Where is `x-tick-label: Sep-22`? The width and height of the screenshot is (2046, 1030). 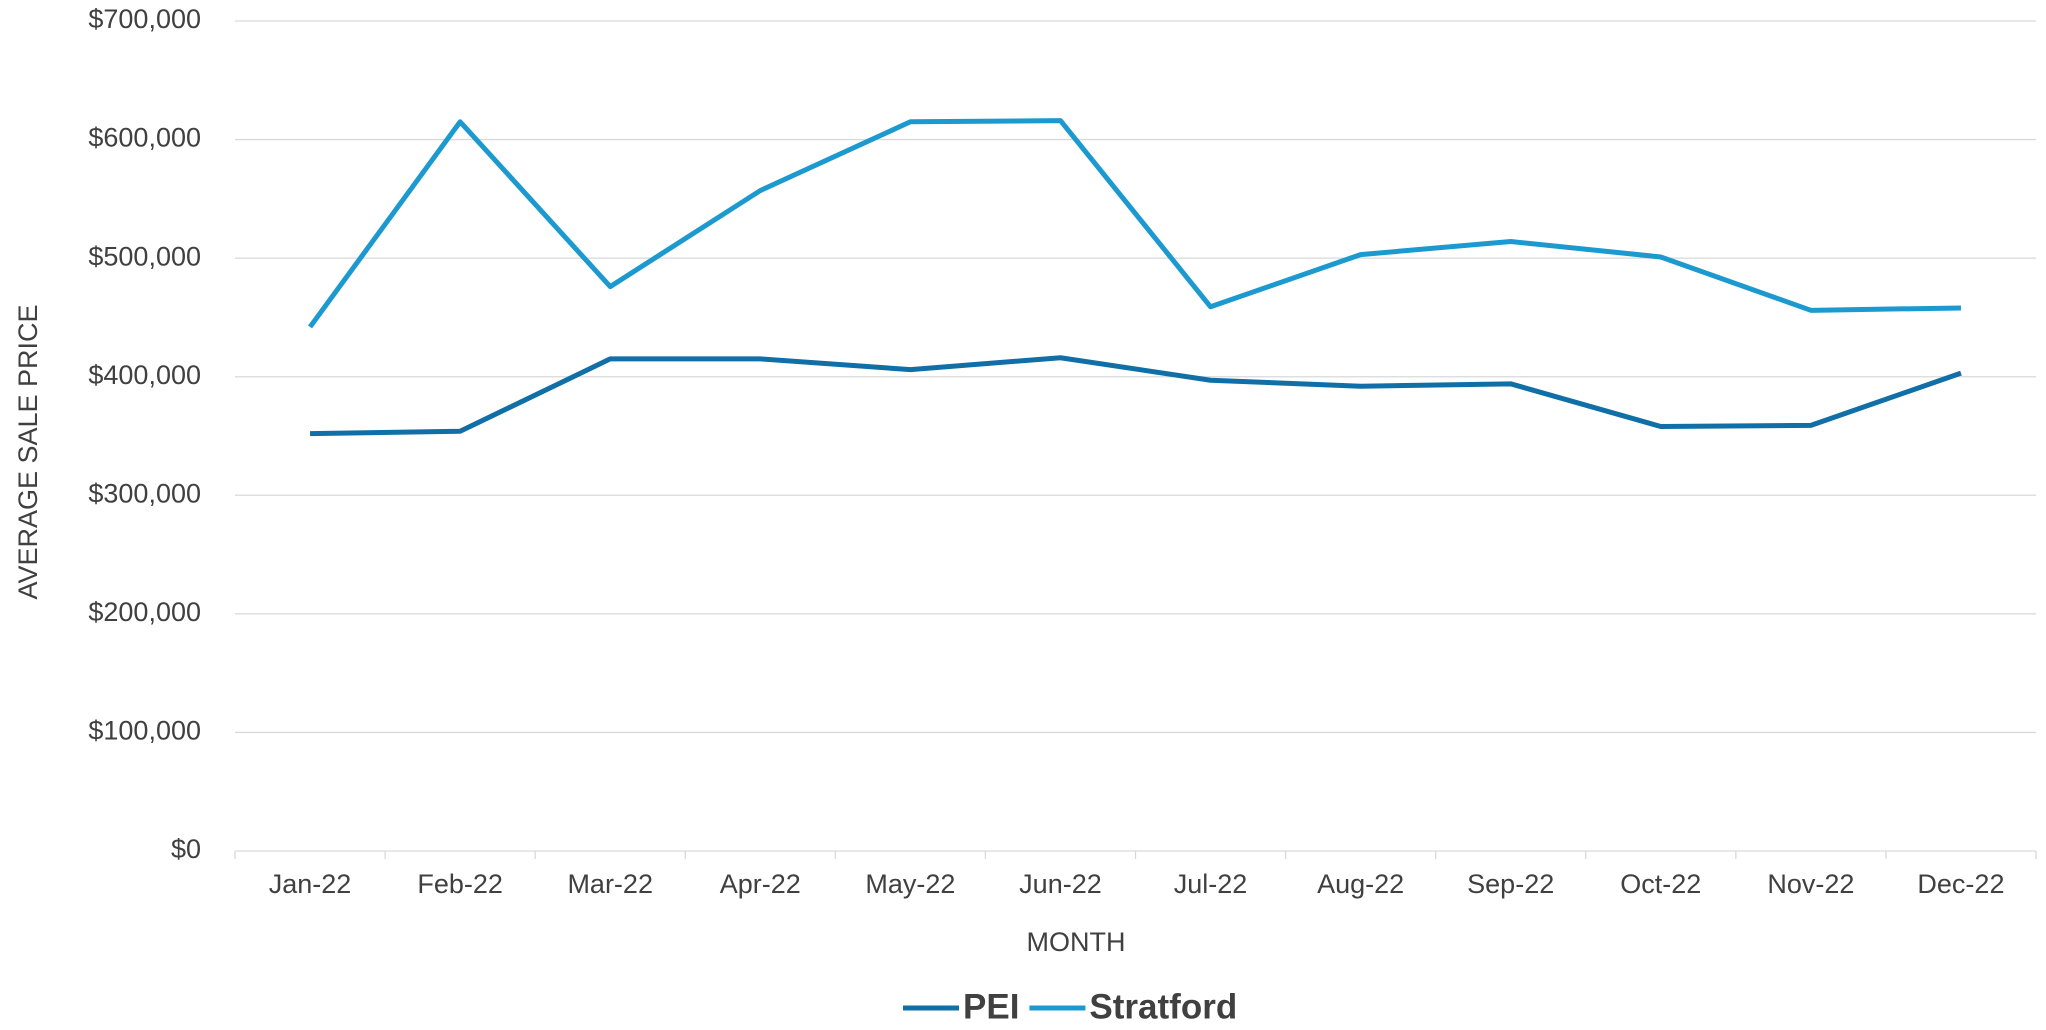 x-tick-label: Sep-22 is located at coordinates (1510, 884).